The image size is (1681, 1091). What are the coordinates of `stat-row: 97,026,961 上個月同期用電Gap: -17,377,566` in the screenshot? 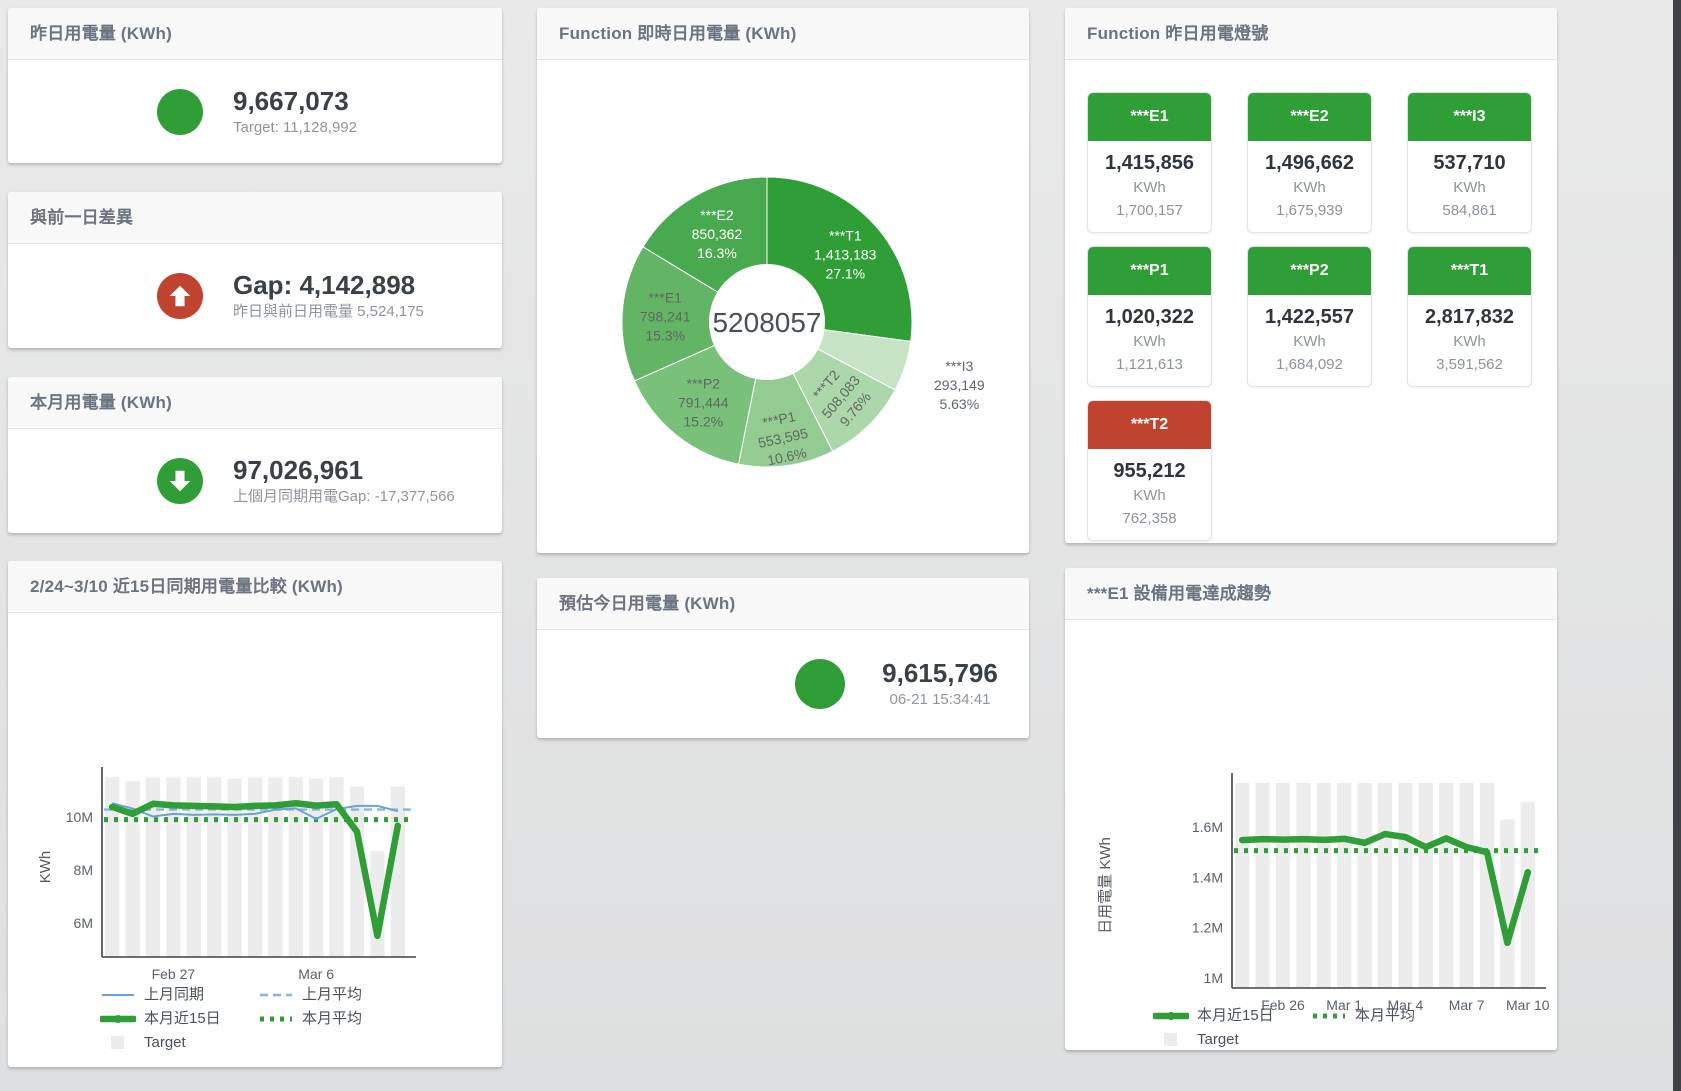 It's located at (255, 481).